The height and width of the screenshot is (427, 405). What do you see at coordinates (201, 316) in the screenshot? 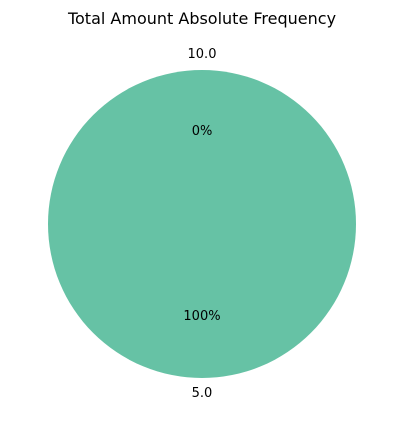
I see `percent-label-5-0: 100%` at bounding box center [201, 316].